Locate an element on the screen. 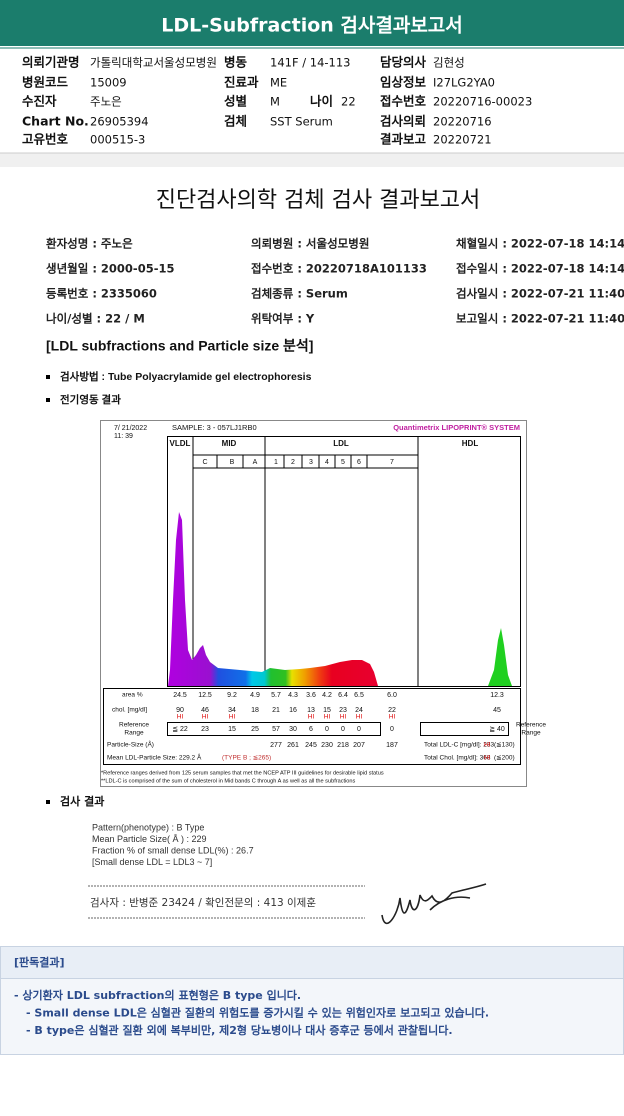 The height and width of the screenshot is (1116, 624). info-value: 141F / 14-113 is located at coordinates (310, 63).